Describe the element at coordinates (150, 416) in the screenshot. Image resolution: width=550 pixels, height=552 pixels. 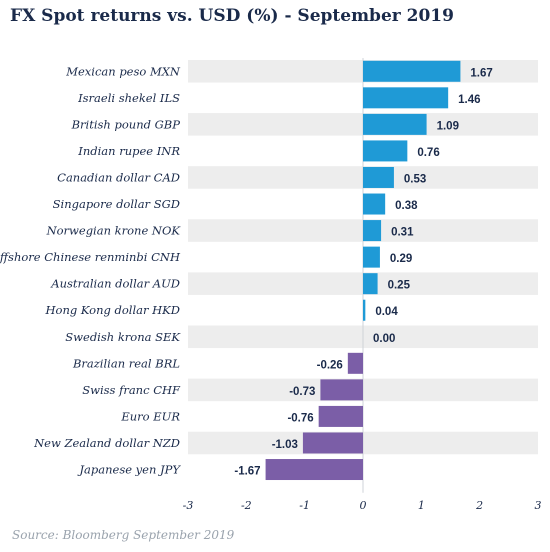
I see `category-label: Euro EUR` at that location.